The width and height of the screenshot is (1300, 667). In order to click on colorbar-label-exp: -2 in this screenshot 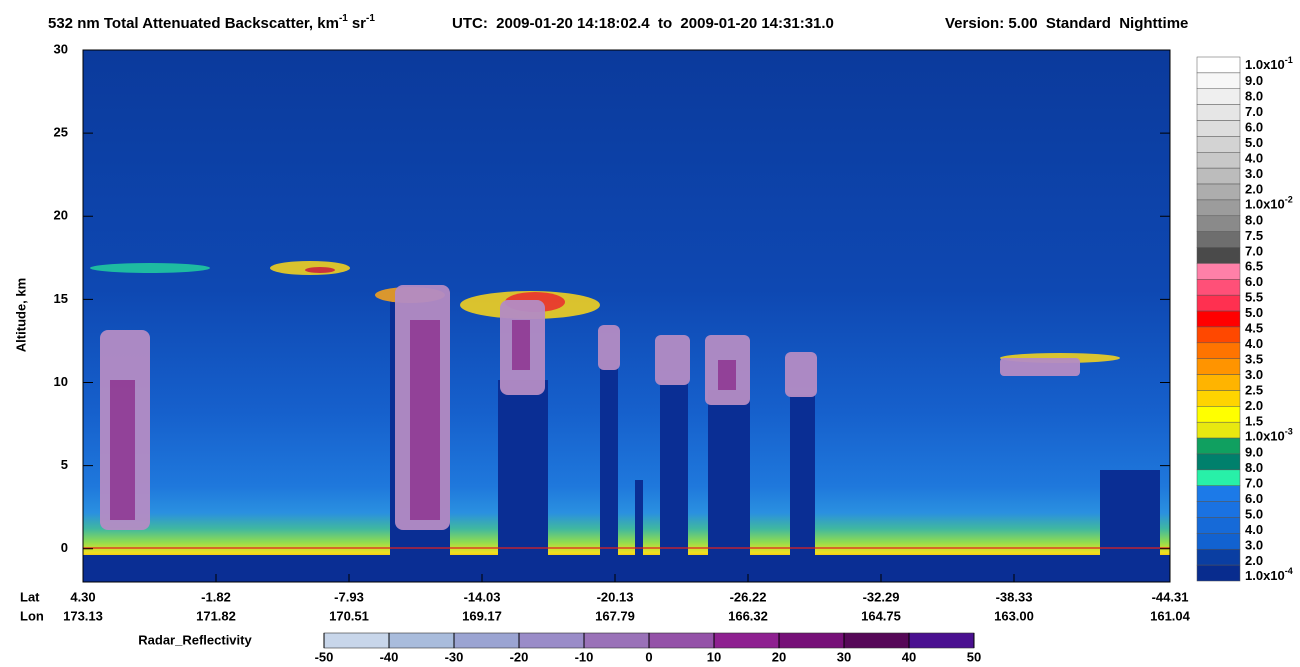, I will do `click(1289, 200)`.